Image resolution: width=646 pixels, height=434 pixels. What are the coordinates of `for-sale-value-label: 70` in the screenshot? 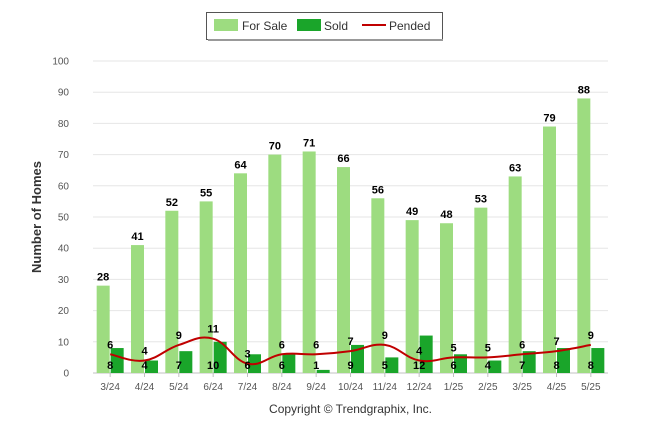 It's located at (275, 147).